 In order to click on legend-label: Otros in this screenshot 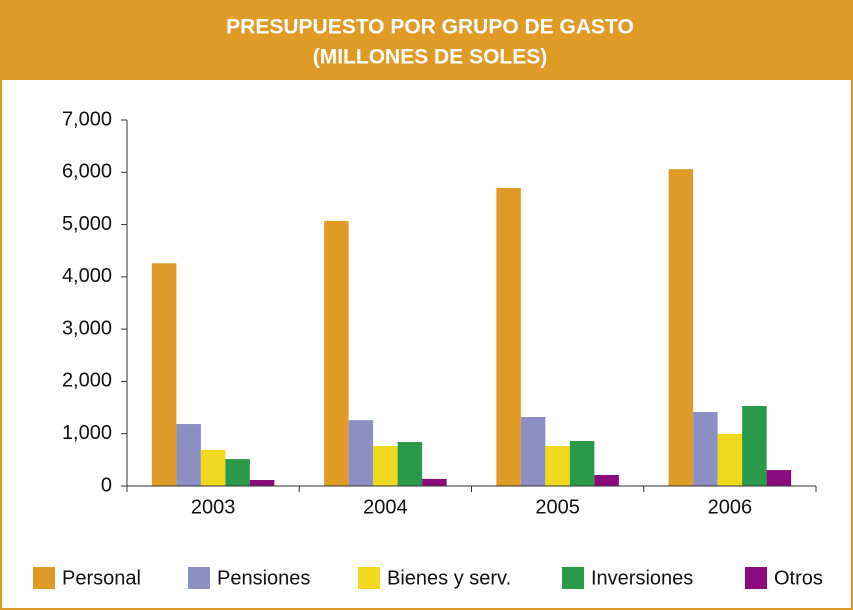, I will do `click(798, 578)`.